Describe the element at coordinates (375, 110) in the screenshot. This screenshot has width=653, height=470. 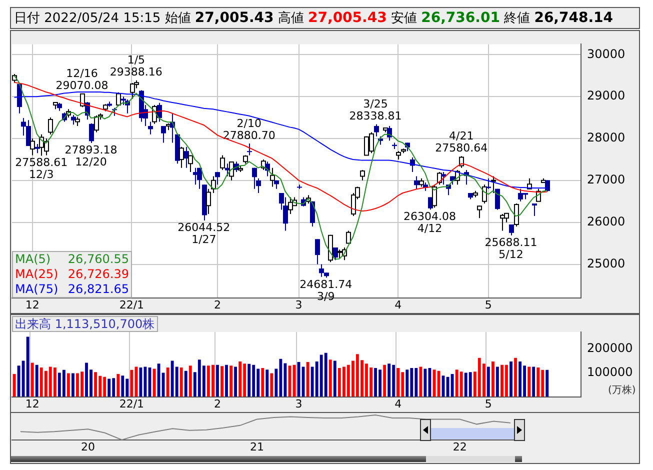
I see `annotation: 3/25 28338.81` at that location.